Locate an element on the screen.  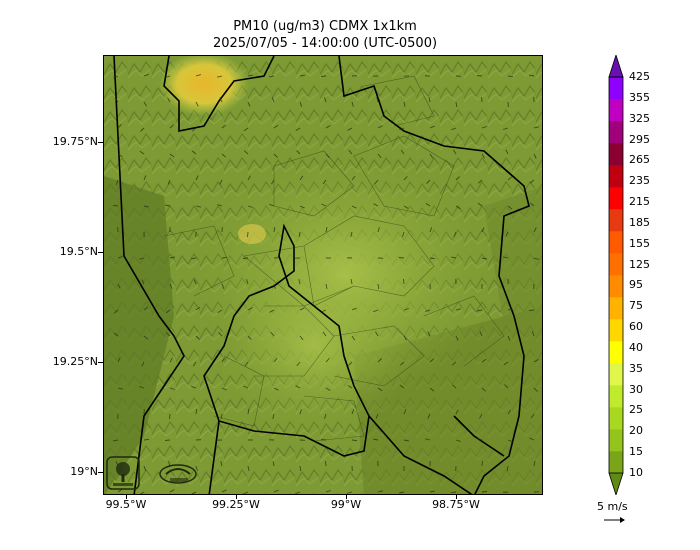
colorbar-tick-label: 95 is located at coordinates (636, 285).